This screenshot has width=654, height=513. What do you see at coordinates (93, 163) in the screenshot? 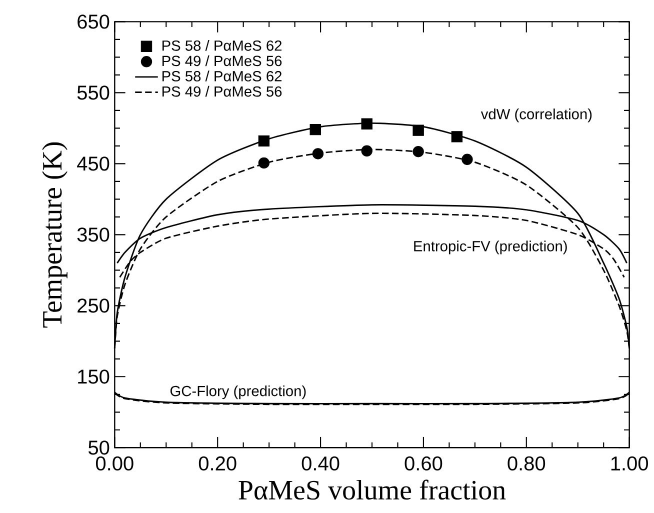
I see `y-tick-label: 450` at bounding box center [93, 163].